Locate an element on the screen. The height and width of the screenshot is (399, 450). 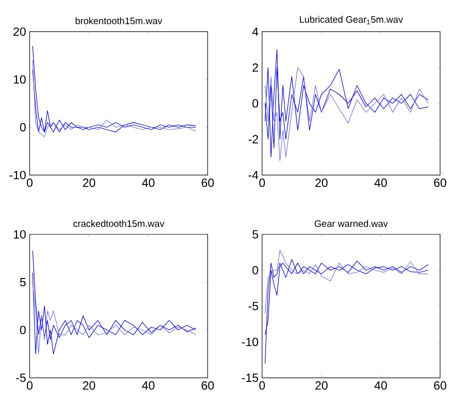
y-tick-label: -4 is located at coordinates (253, 175).